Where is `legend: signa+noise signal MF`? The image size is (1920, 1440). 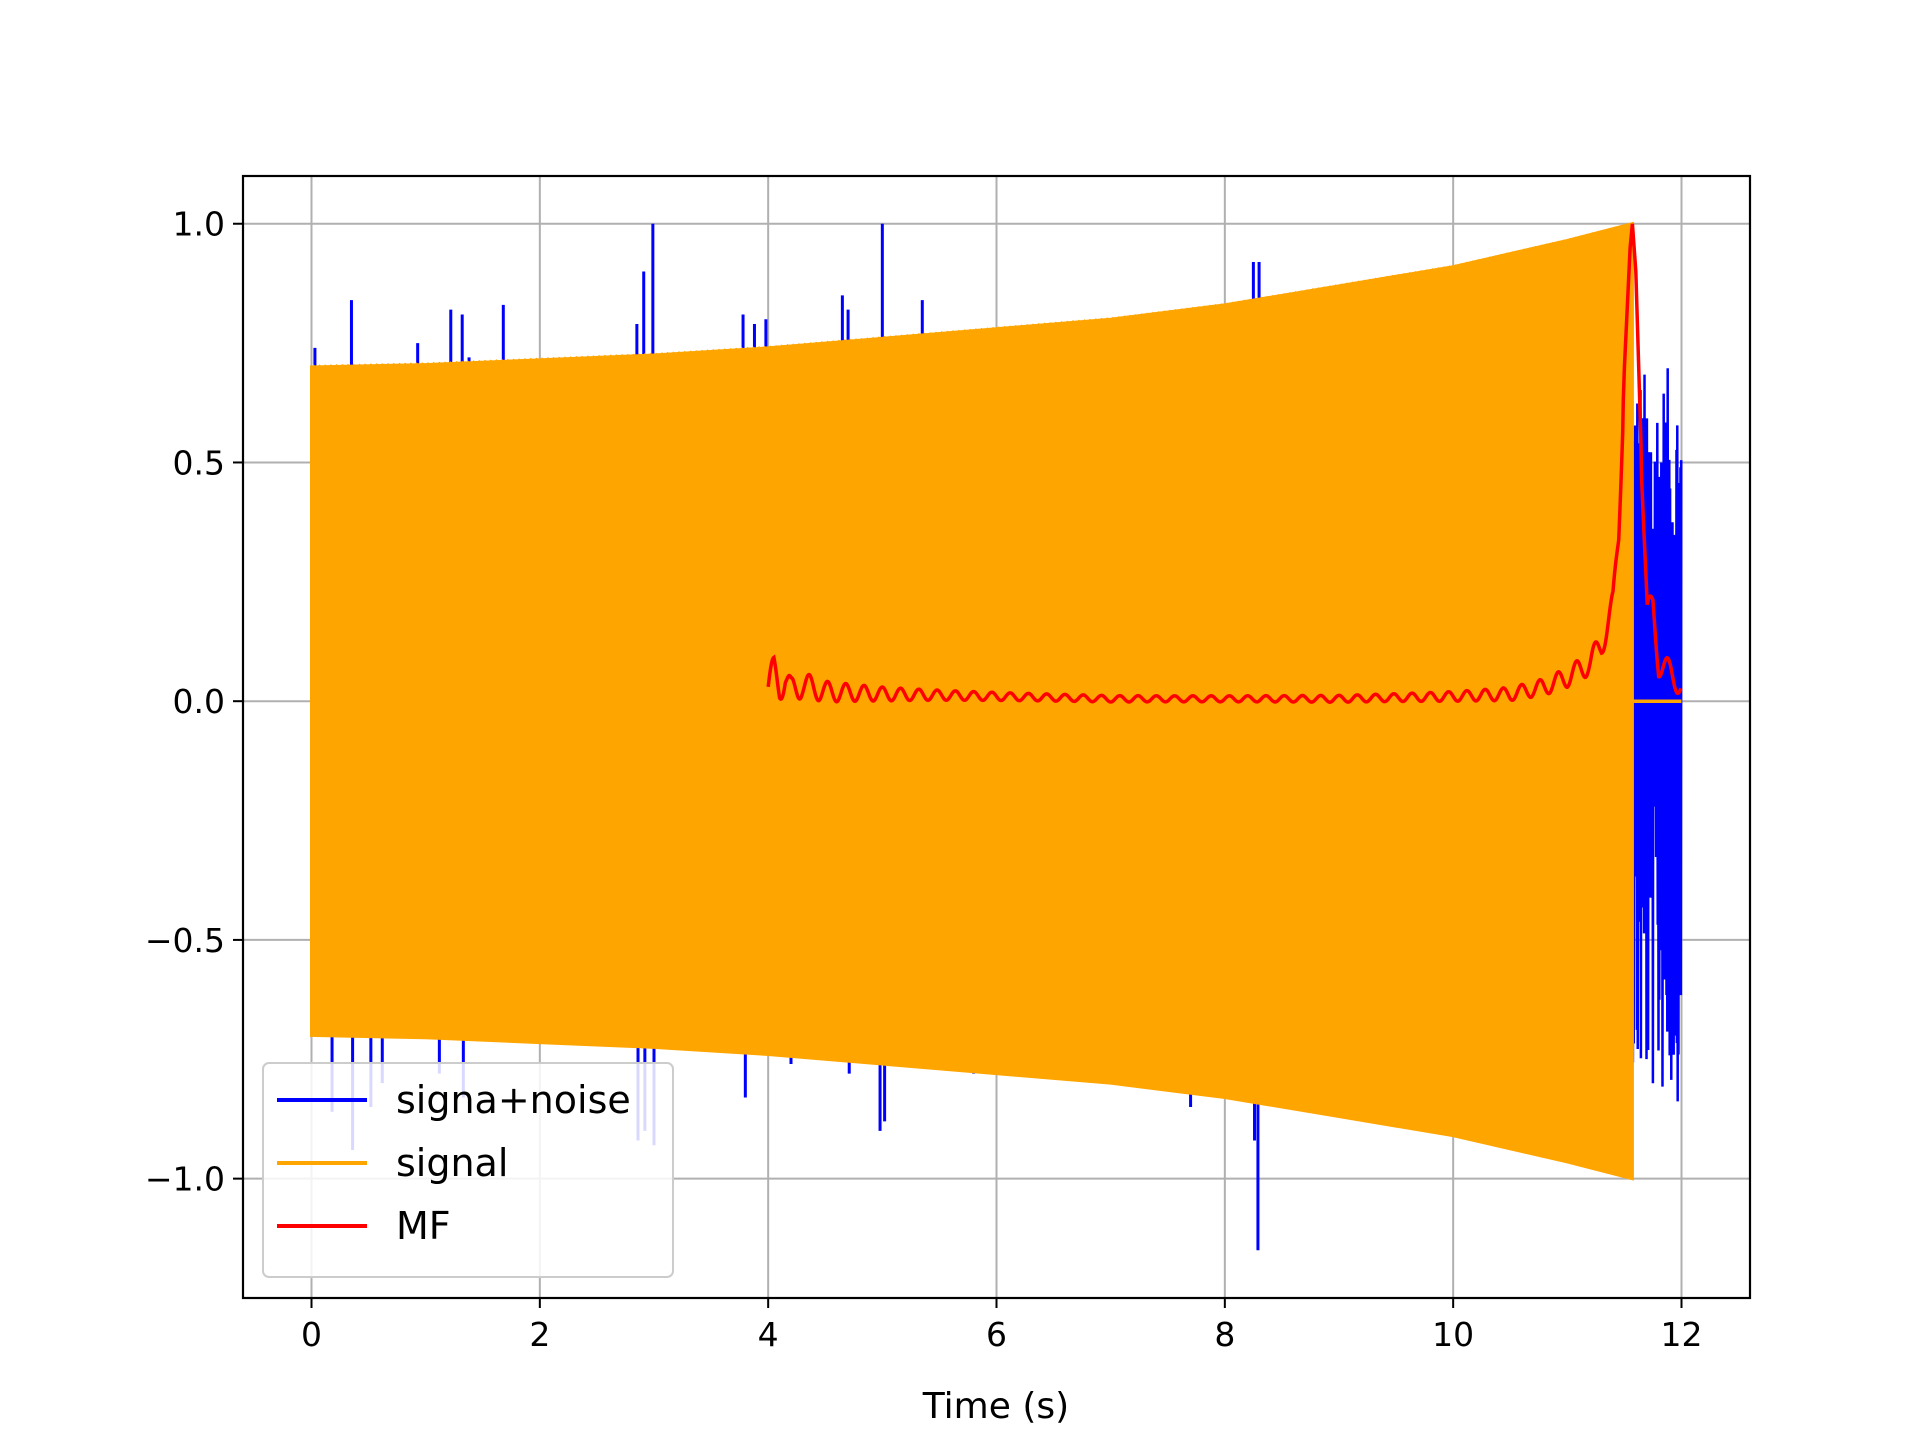 legend: signa+noise signal MF is located at coordinates (468, 1170).